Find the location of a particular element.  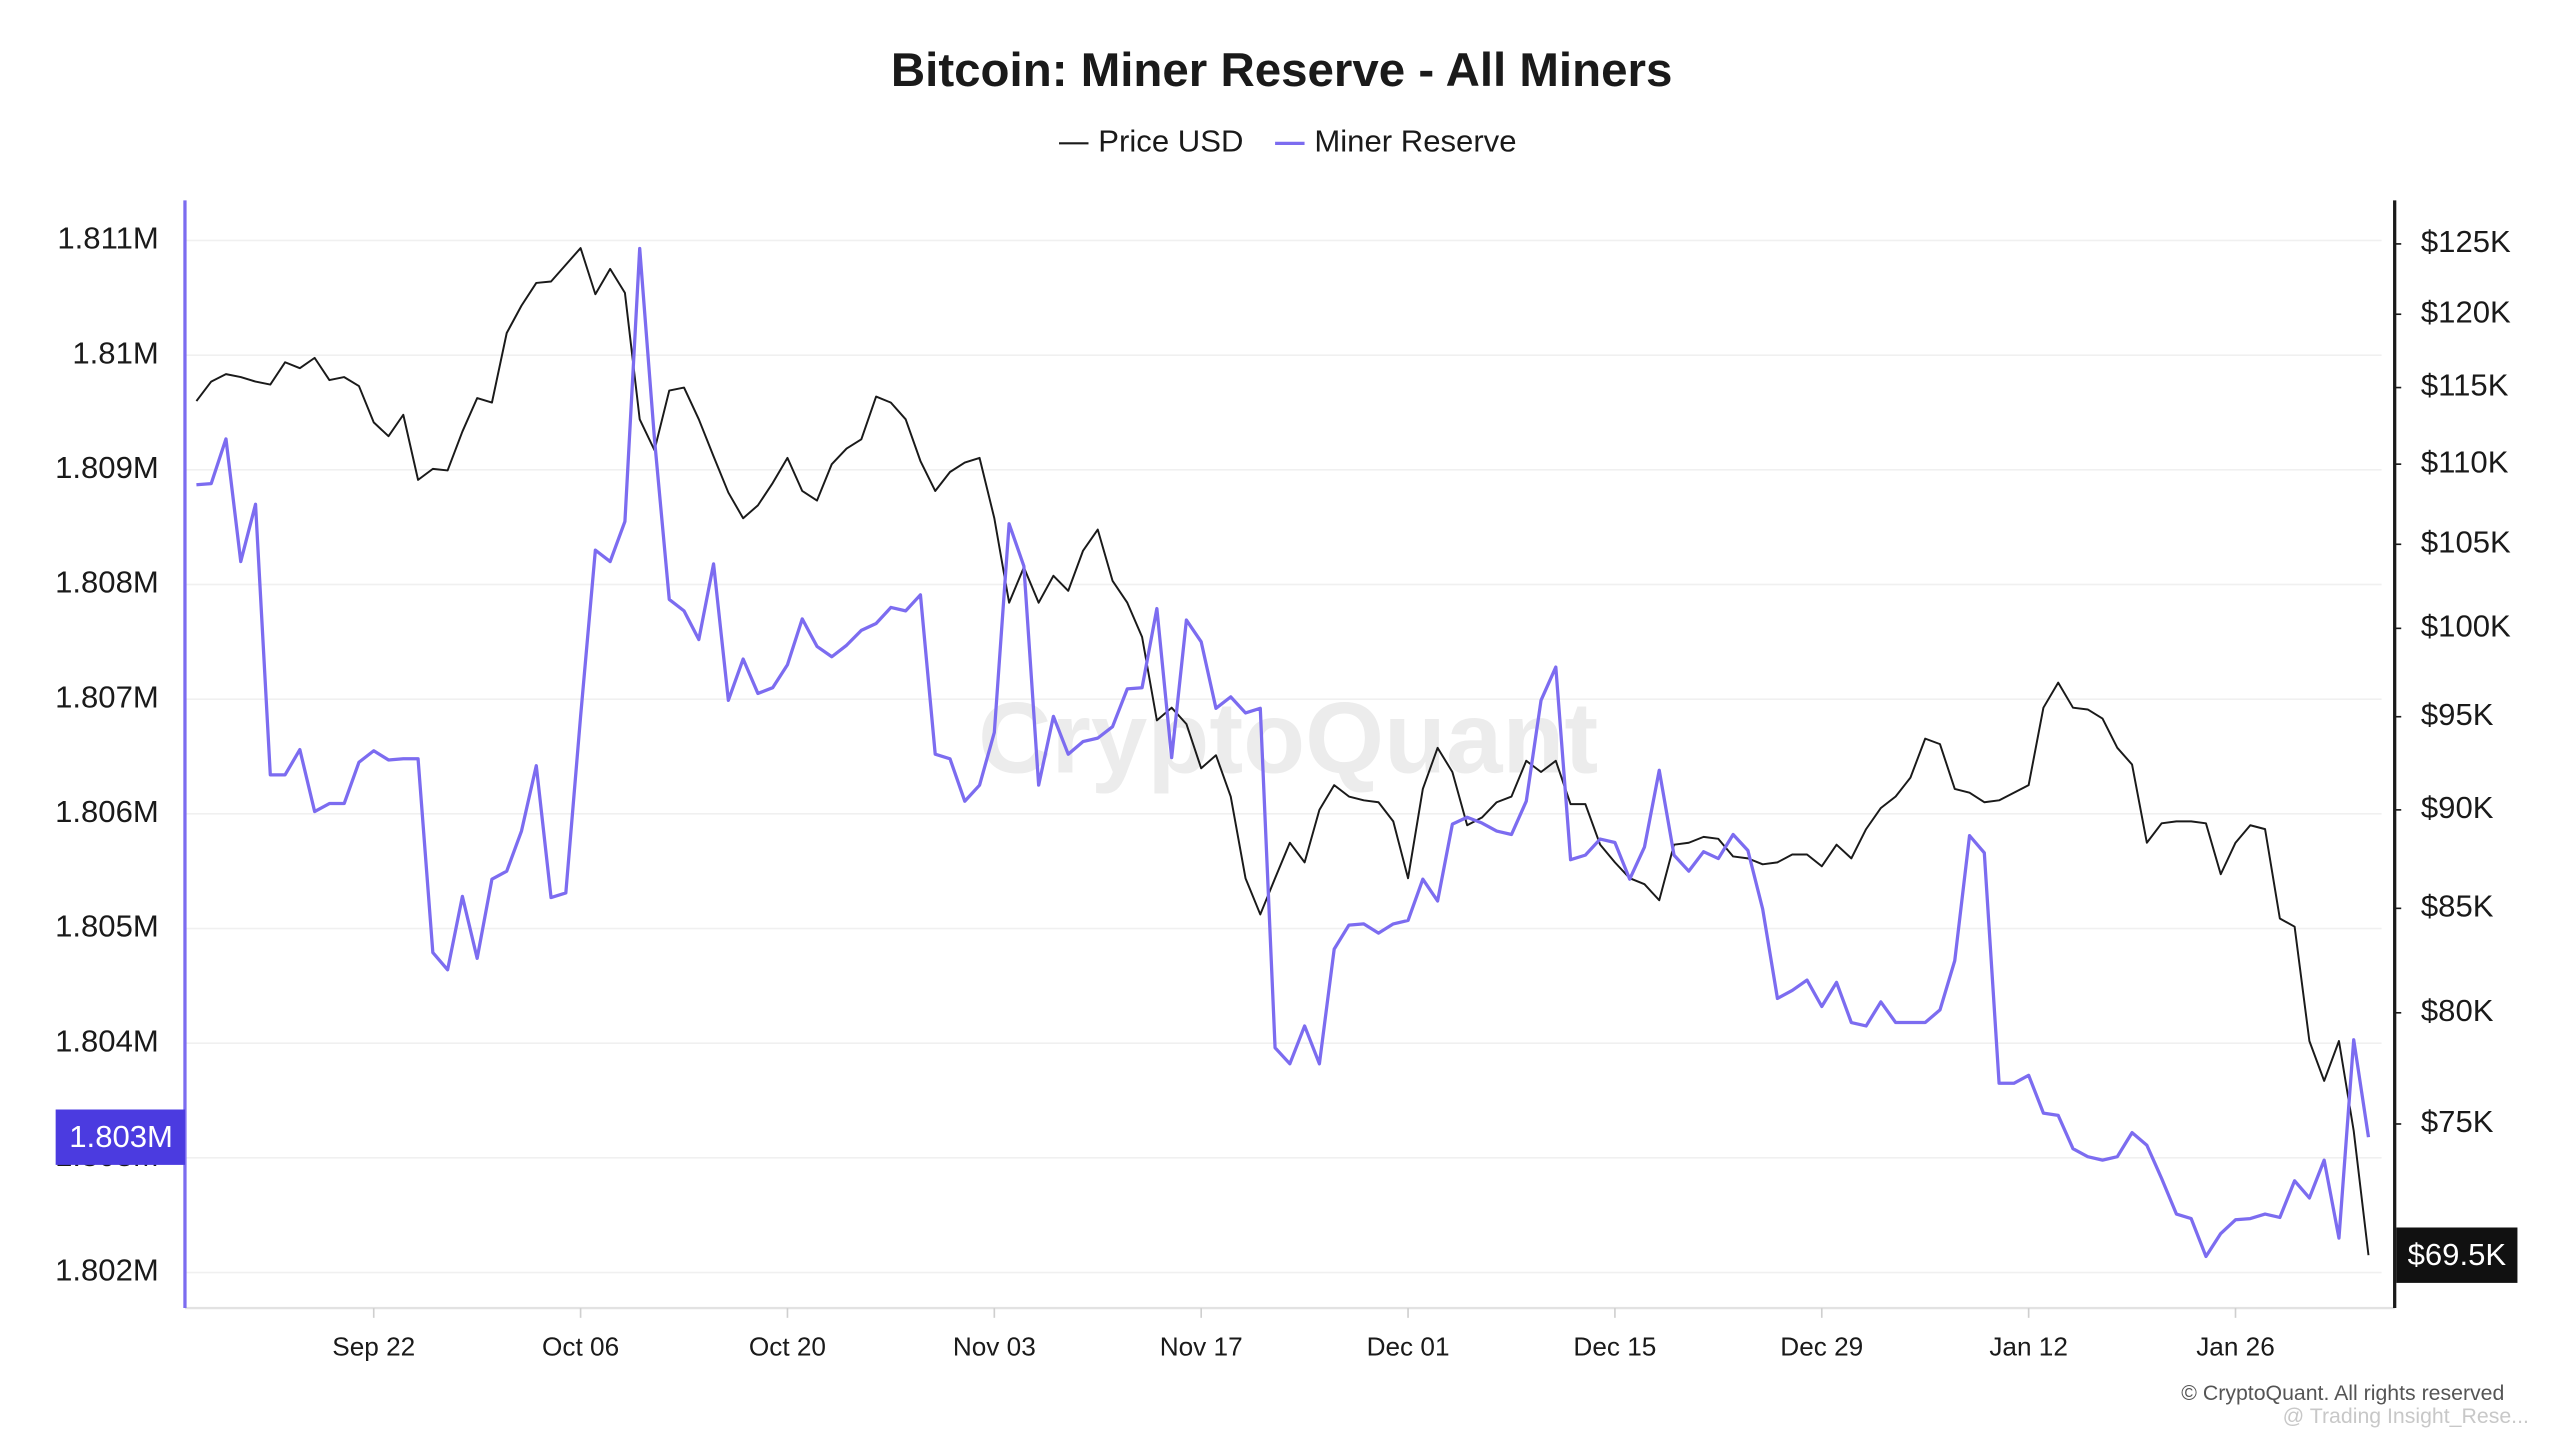

y2-tick-label: $105K is located at coordinates (2466, 542).